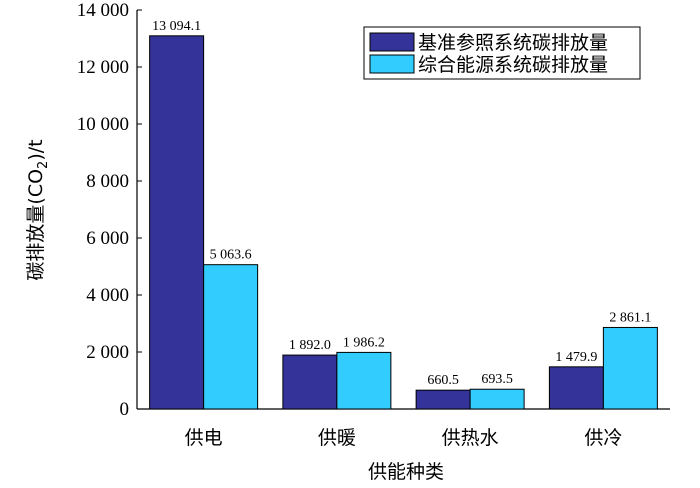 The width and height of the screenshot is (700, 488). I want to click on y-axis-ticks: 0 2 000 4 000 6 000 8 000 10 000 12 000 14 000, so click(109, 210).